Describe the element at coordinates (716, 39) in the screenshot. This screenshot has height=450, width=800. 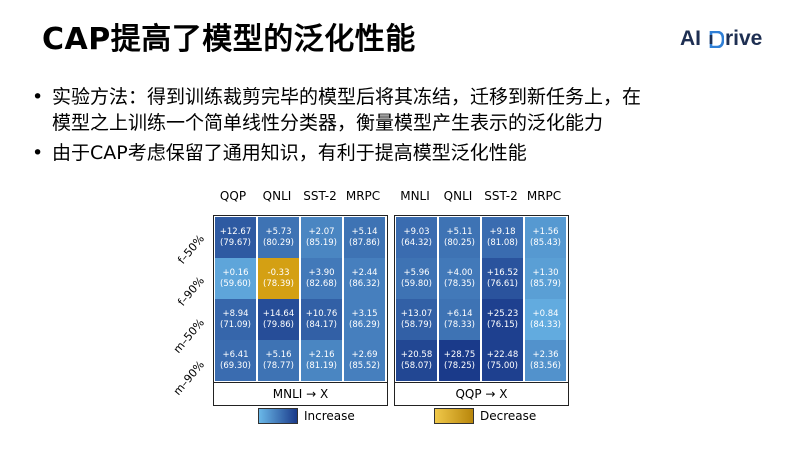
I see `logo-d-icon` at that location.